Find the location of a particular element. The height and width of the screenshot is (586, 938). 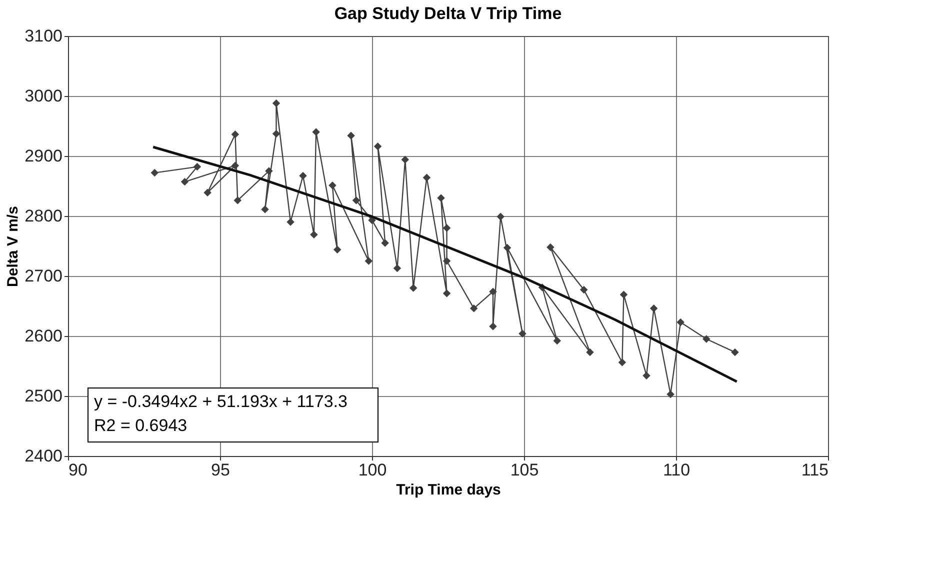

y-tick-label: 3000 is located at coordinates (43, 96).